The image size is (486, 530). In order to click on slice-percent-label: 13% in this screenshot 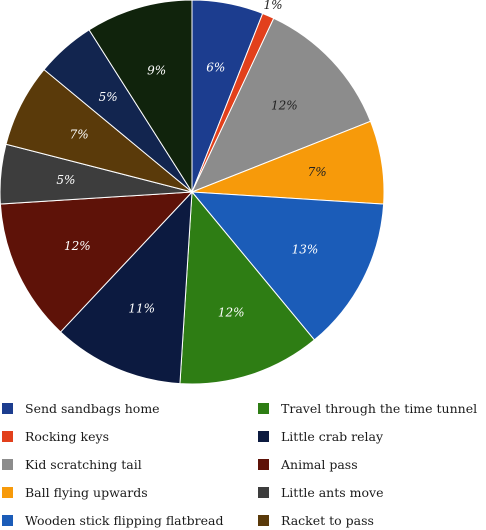, I will do `click(305, 250)`.